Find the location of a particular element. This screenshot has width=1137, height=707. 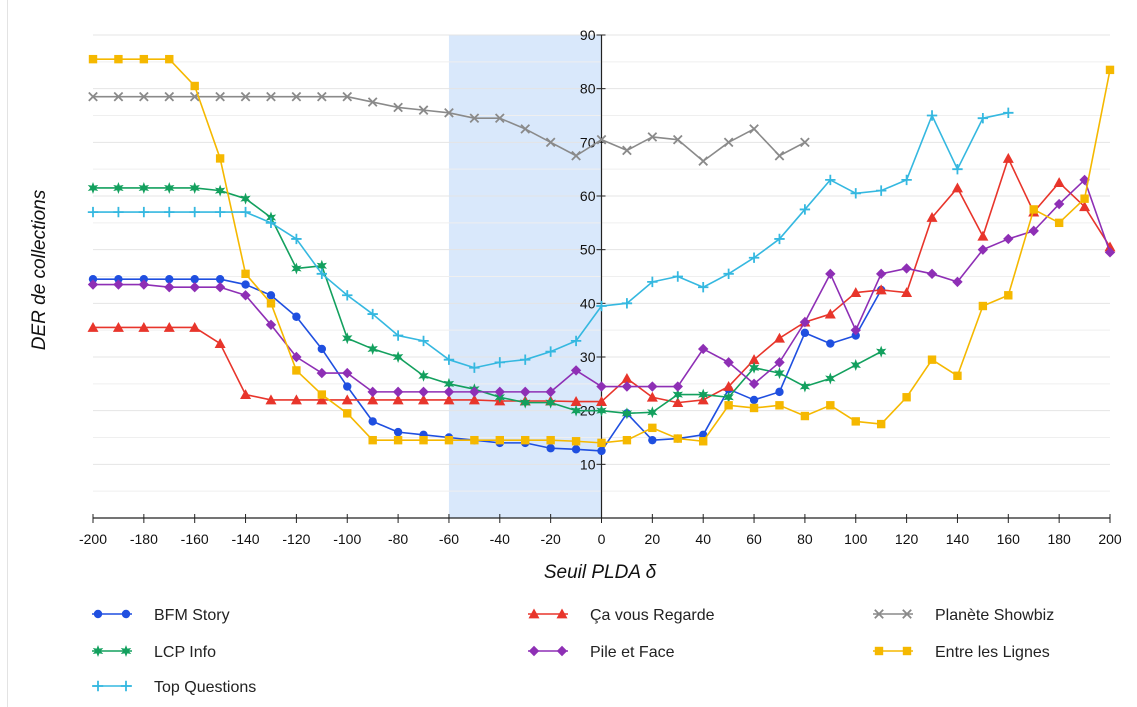

x-tick-label: -120 is located at coordinates (296, 539).